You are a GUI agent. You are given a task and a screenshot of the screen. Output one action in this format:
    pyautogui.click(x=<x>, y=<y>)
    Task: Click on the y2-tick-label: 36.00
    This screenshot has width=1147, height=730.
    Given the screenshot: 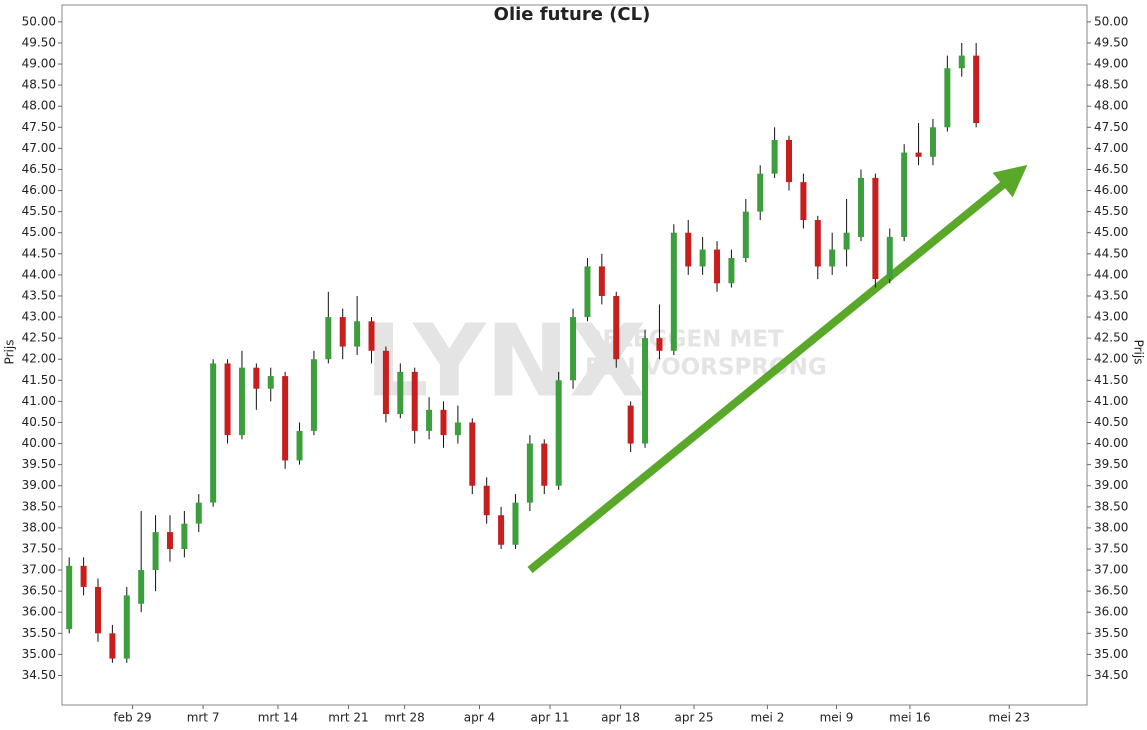 What is the action you would take?
    pyautogui.click(x=1111, y=612)
    